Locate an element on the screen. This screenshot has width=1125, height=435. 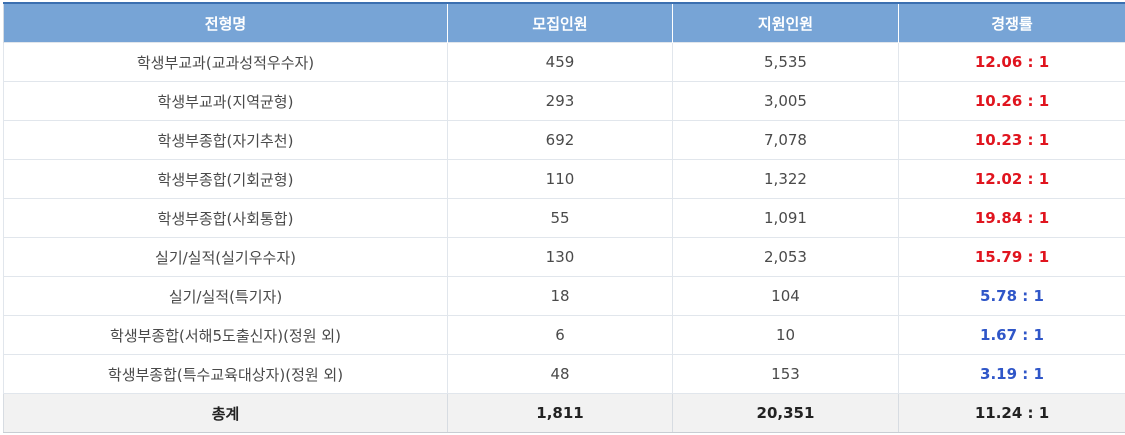
ratio-cell: 15.79 : 1 is located at coordinates (1011, 257).